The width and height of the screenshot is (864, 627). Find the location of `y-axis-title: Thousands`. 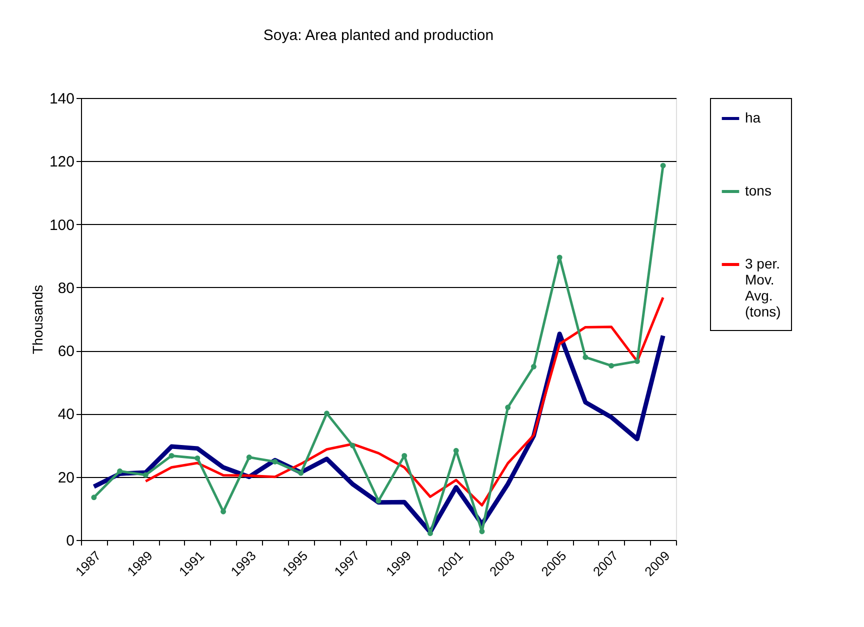

y-axis-title: Thousands is located at coordinates (37, 319).